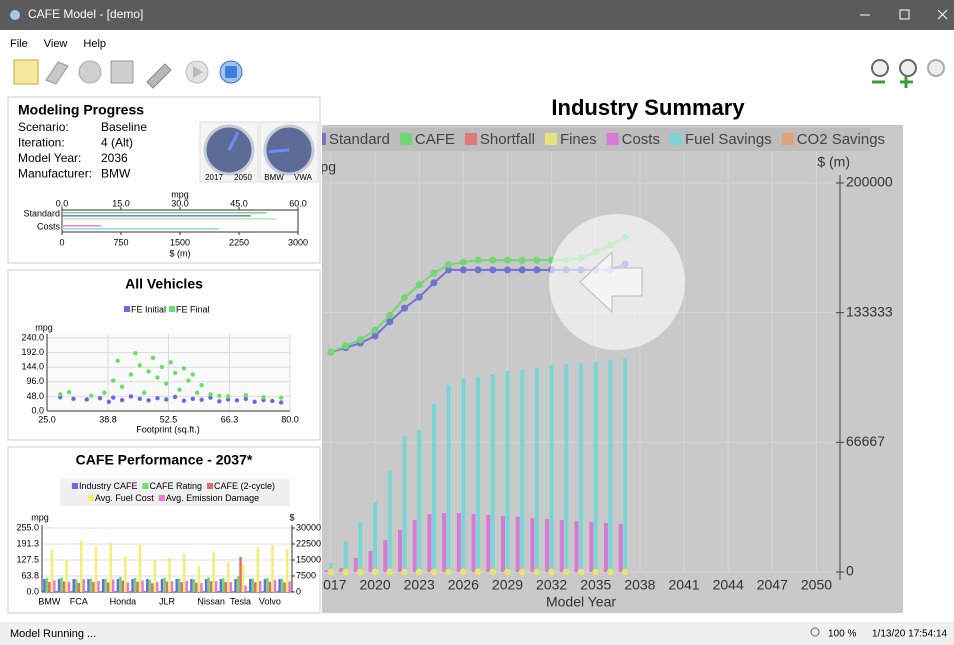 The width and height of the screenshot is (954, 645). What do you see at coordinates (908, 68) in the screenshot?
I see `zoom-in-button` at bounding box center [908, 68].